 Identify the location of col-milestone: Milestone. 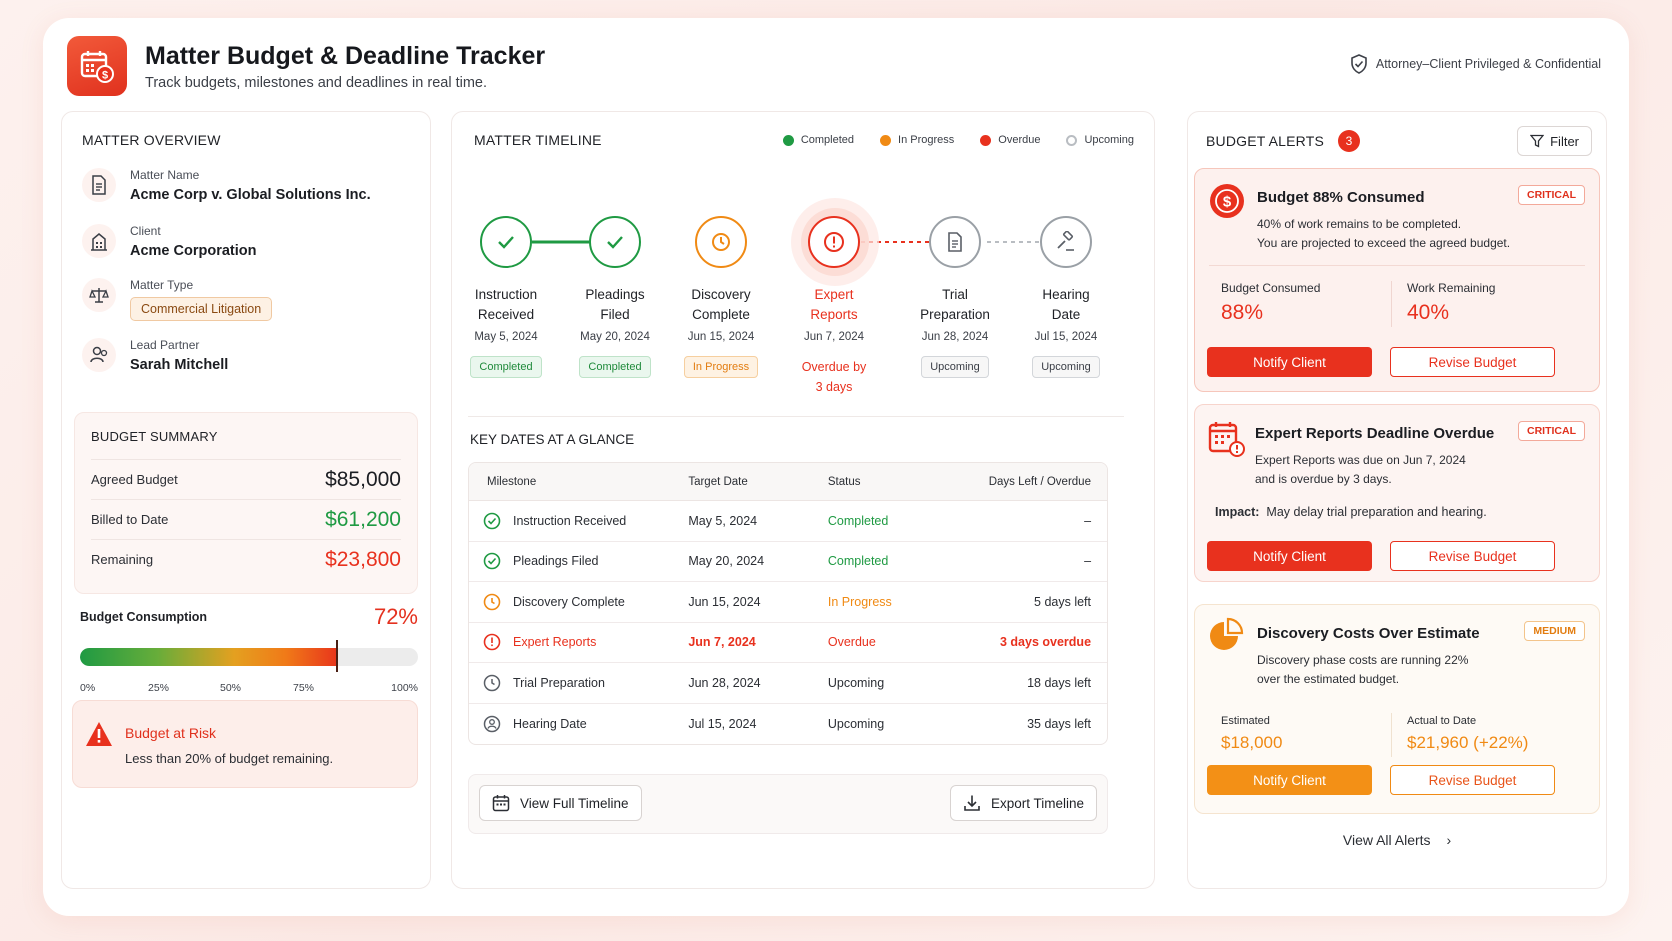
(512, 481).